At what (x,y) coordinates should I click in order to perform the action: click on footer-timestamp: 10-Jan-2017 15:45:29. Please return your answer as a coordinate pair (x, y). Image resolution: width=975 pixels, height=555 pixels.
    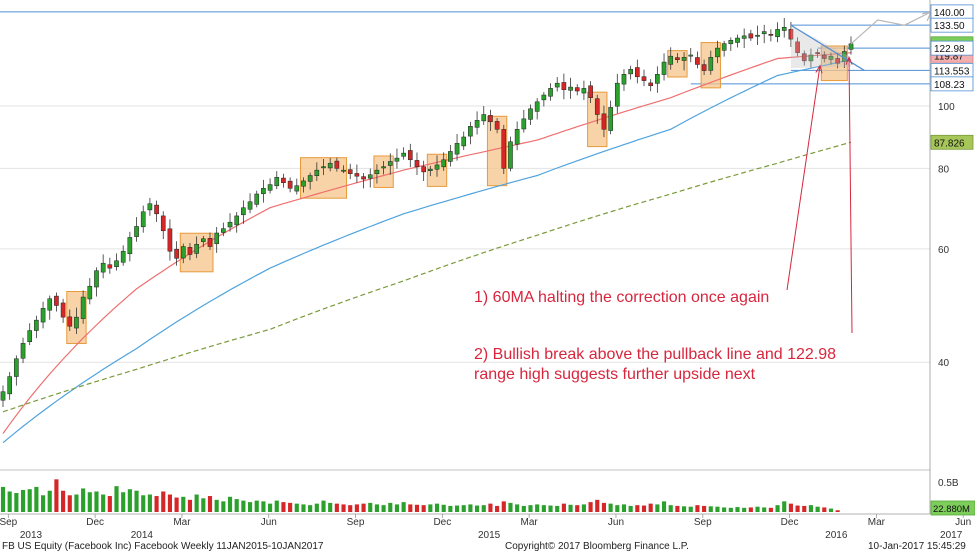
    Looking at the image, I should click on (917, 546).